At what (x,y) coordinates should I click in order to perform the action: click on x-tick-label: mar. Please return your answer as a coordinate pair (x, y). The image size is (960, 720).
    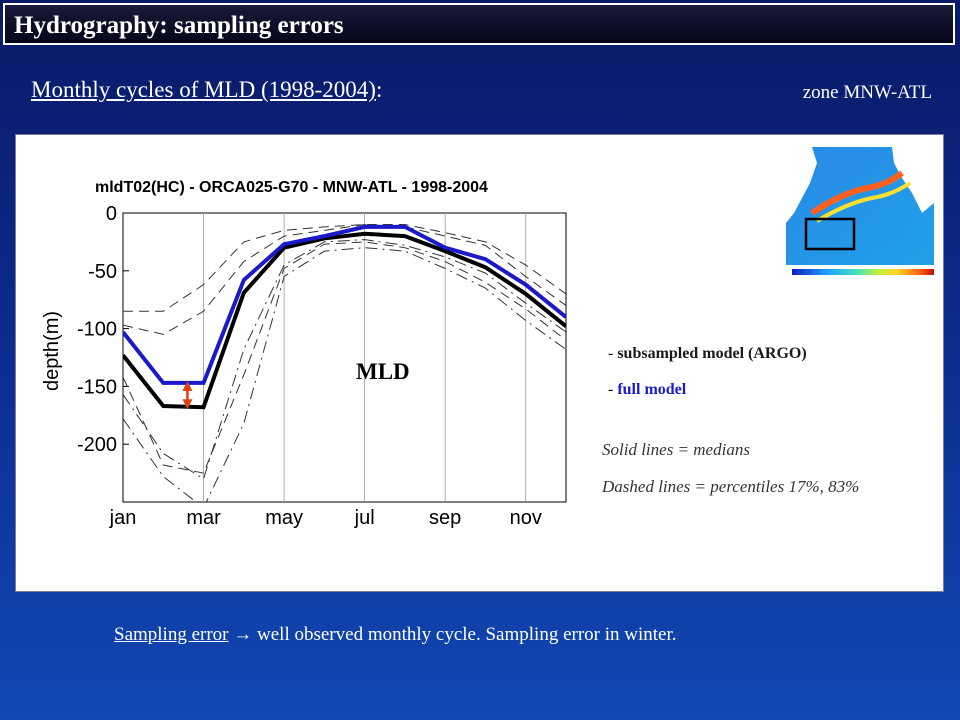
    Looking at the image, I should click on (203, 518).